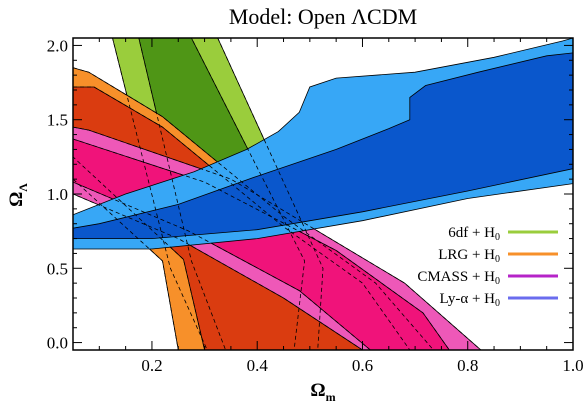 This screenshot has height=406, width=588. Describe the element at coordinates (572, 365) in the screenshot. I see `x-tick-label: 1.0` at that location.